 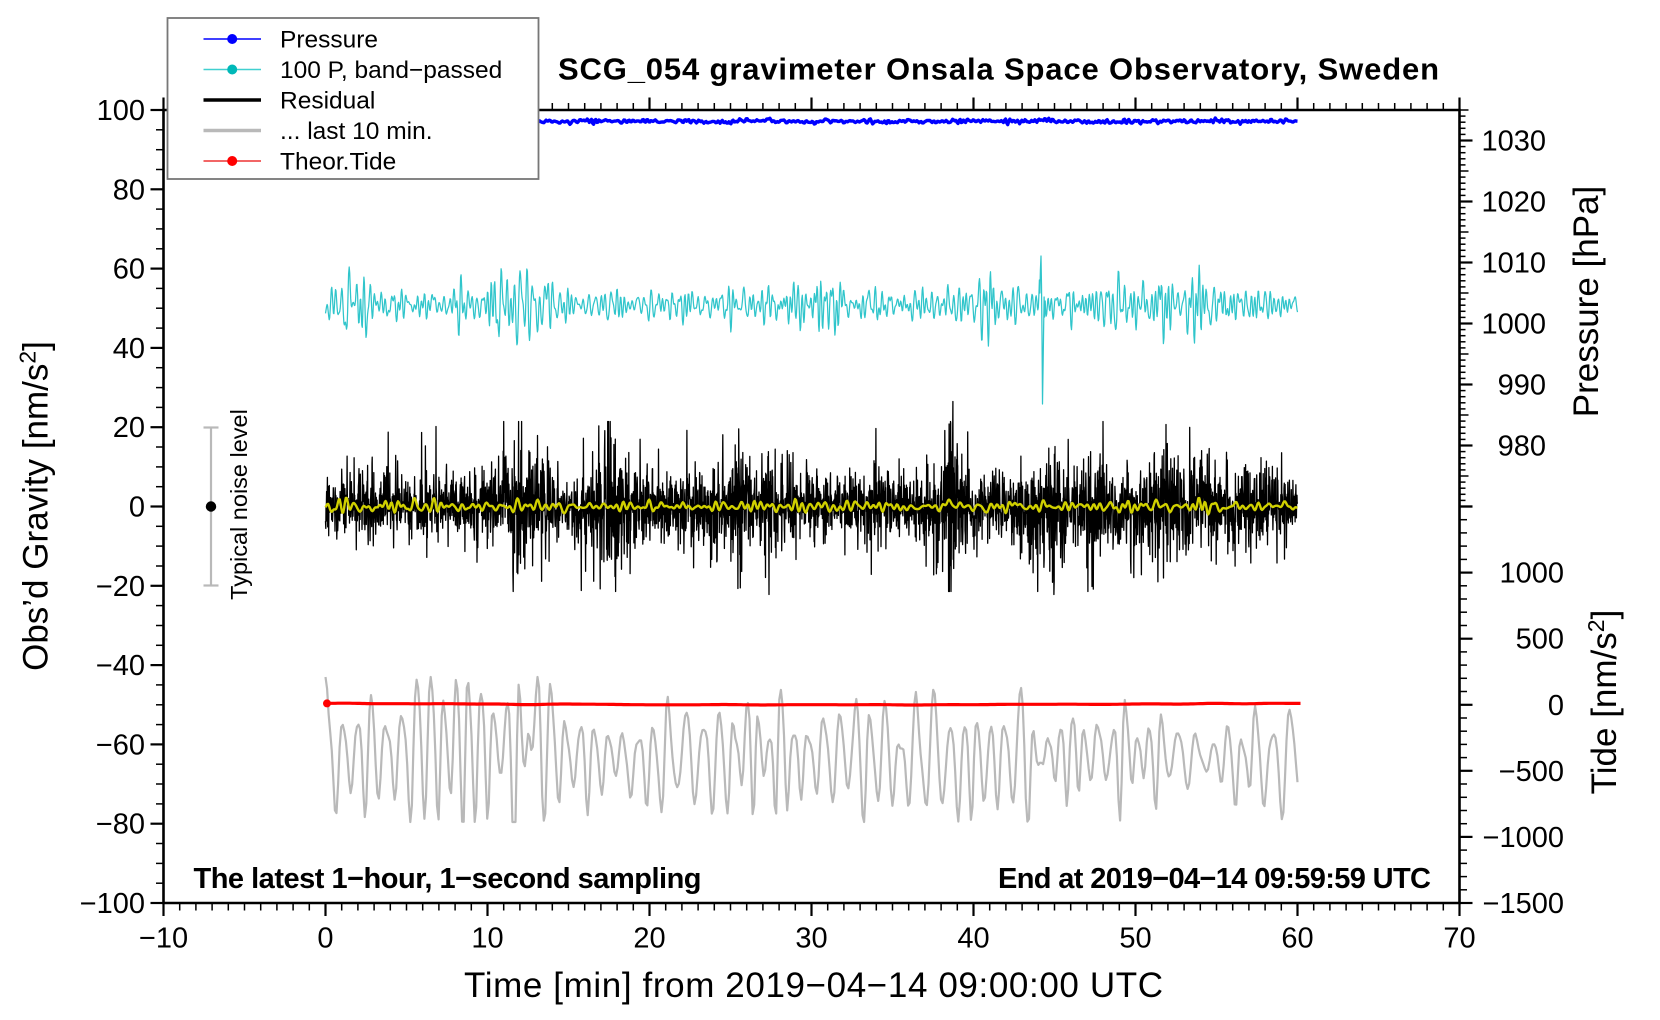 I want to click on svg-text: −20, so click(x=120, y=587).